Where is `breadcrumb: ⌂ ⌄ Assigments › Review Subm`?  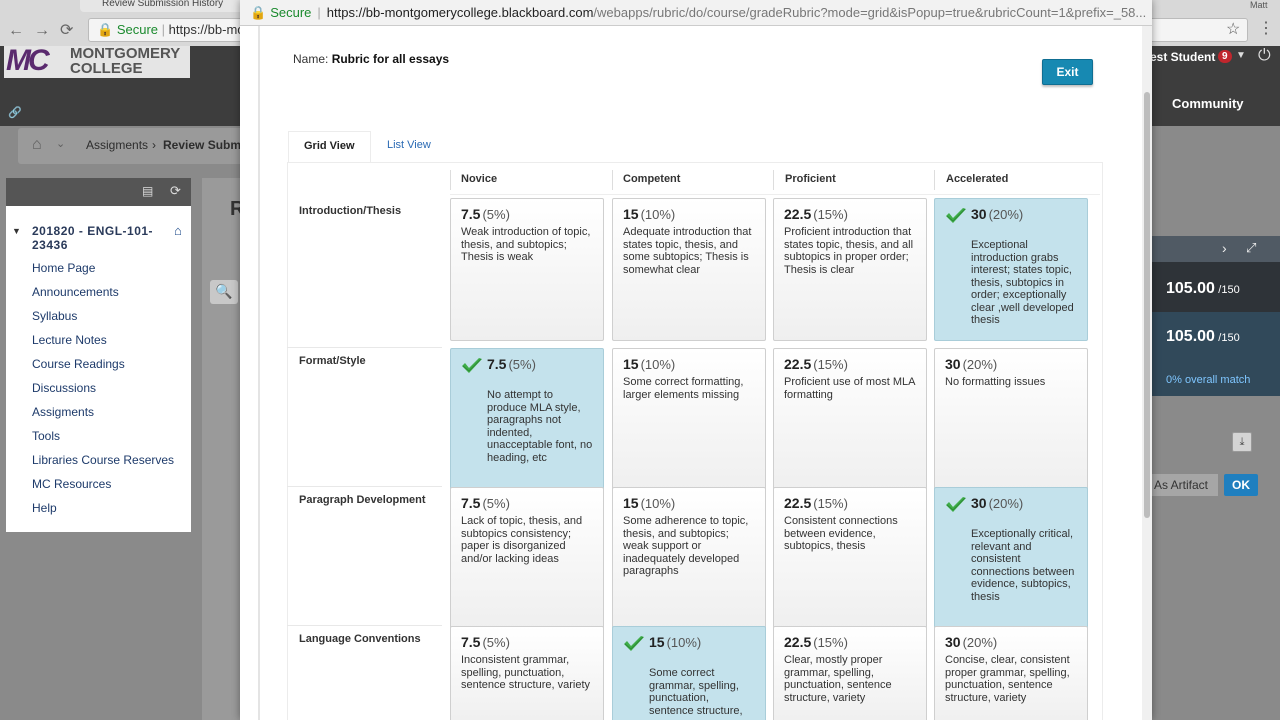 breadcrumb: ⌂ ⌄ Assigments › Review Subm is located at coordinates (133, 146).